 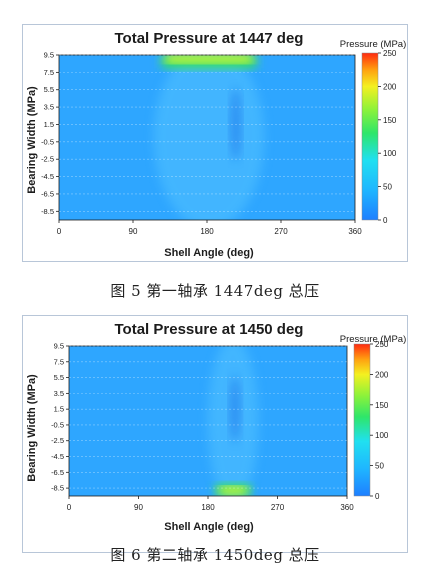 I want to click on chart-title: Total Pressure at 1447 deg, so click(x=209, y=38).